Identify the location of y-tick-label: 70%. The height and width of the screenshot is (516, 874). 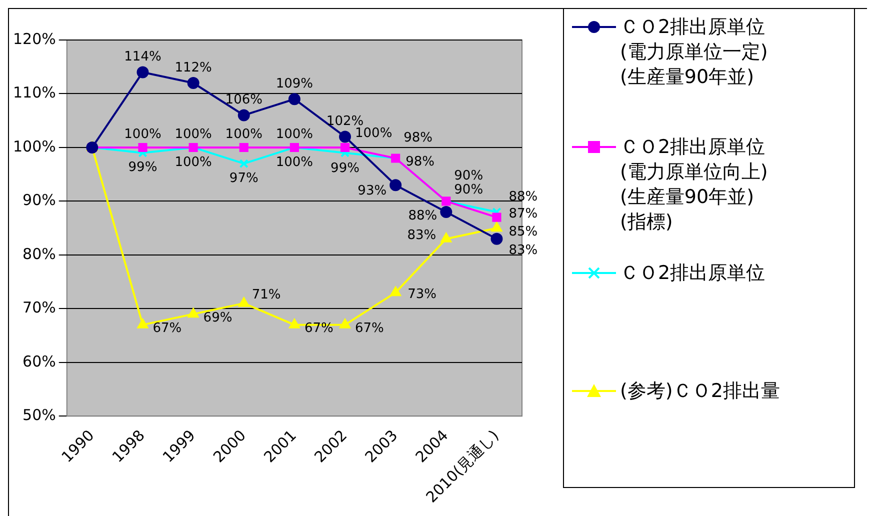
(39, 307).